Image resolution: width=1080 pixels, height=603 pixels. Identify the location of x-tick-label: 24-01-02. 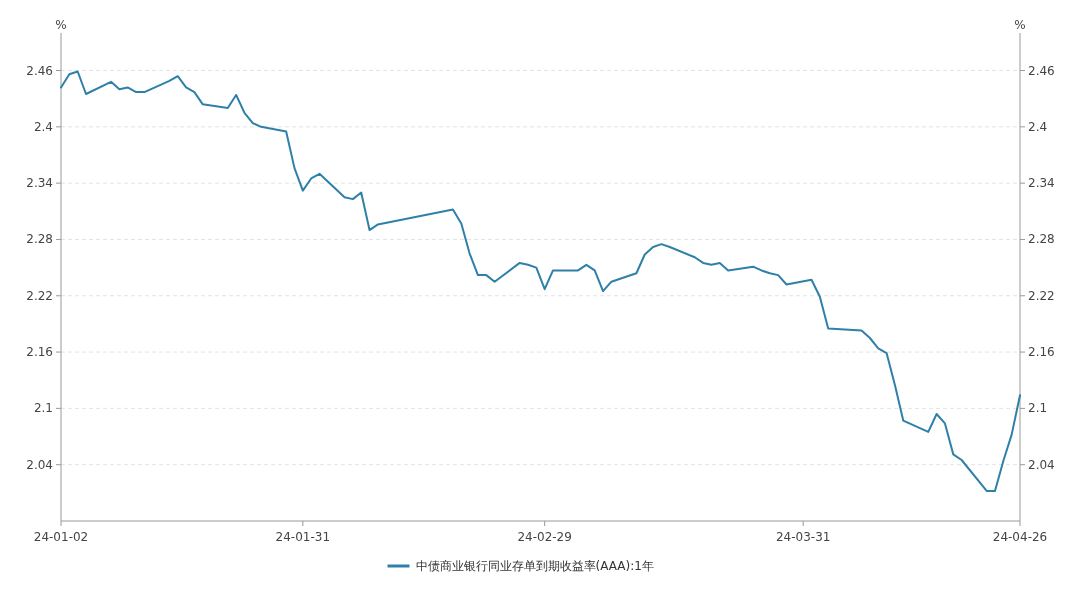
(61, 537).